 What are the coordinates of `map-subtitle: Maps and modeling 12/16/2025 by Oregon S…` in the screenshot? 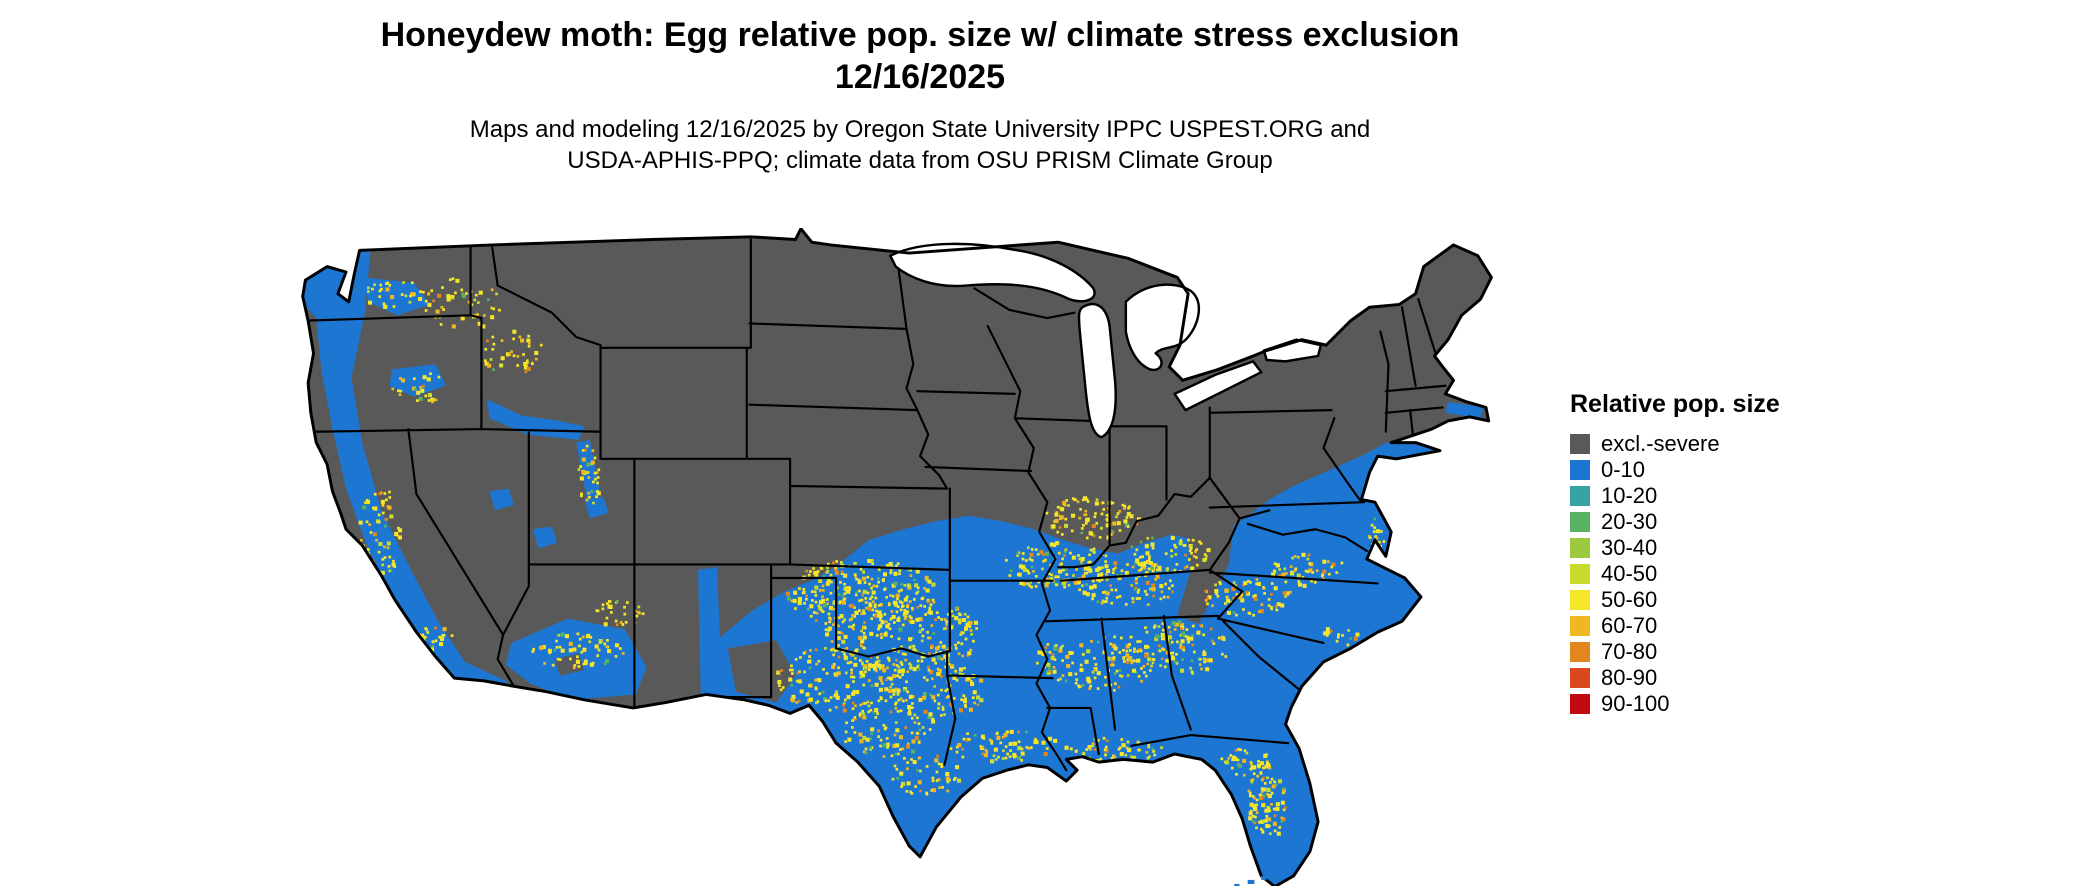 It's located at (920, 145).